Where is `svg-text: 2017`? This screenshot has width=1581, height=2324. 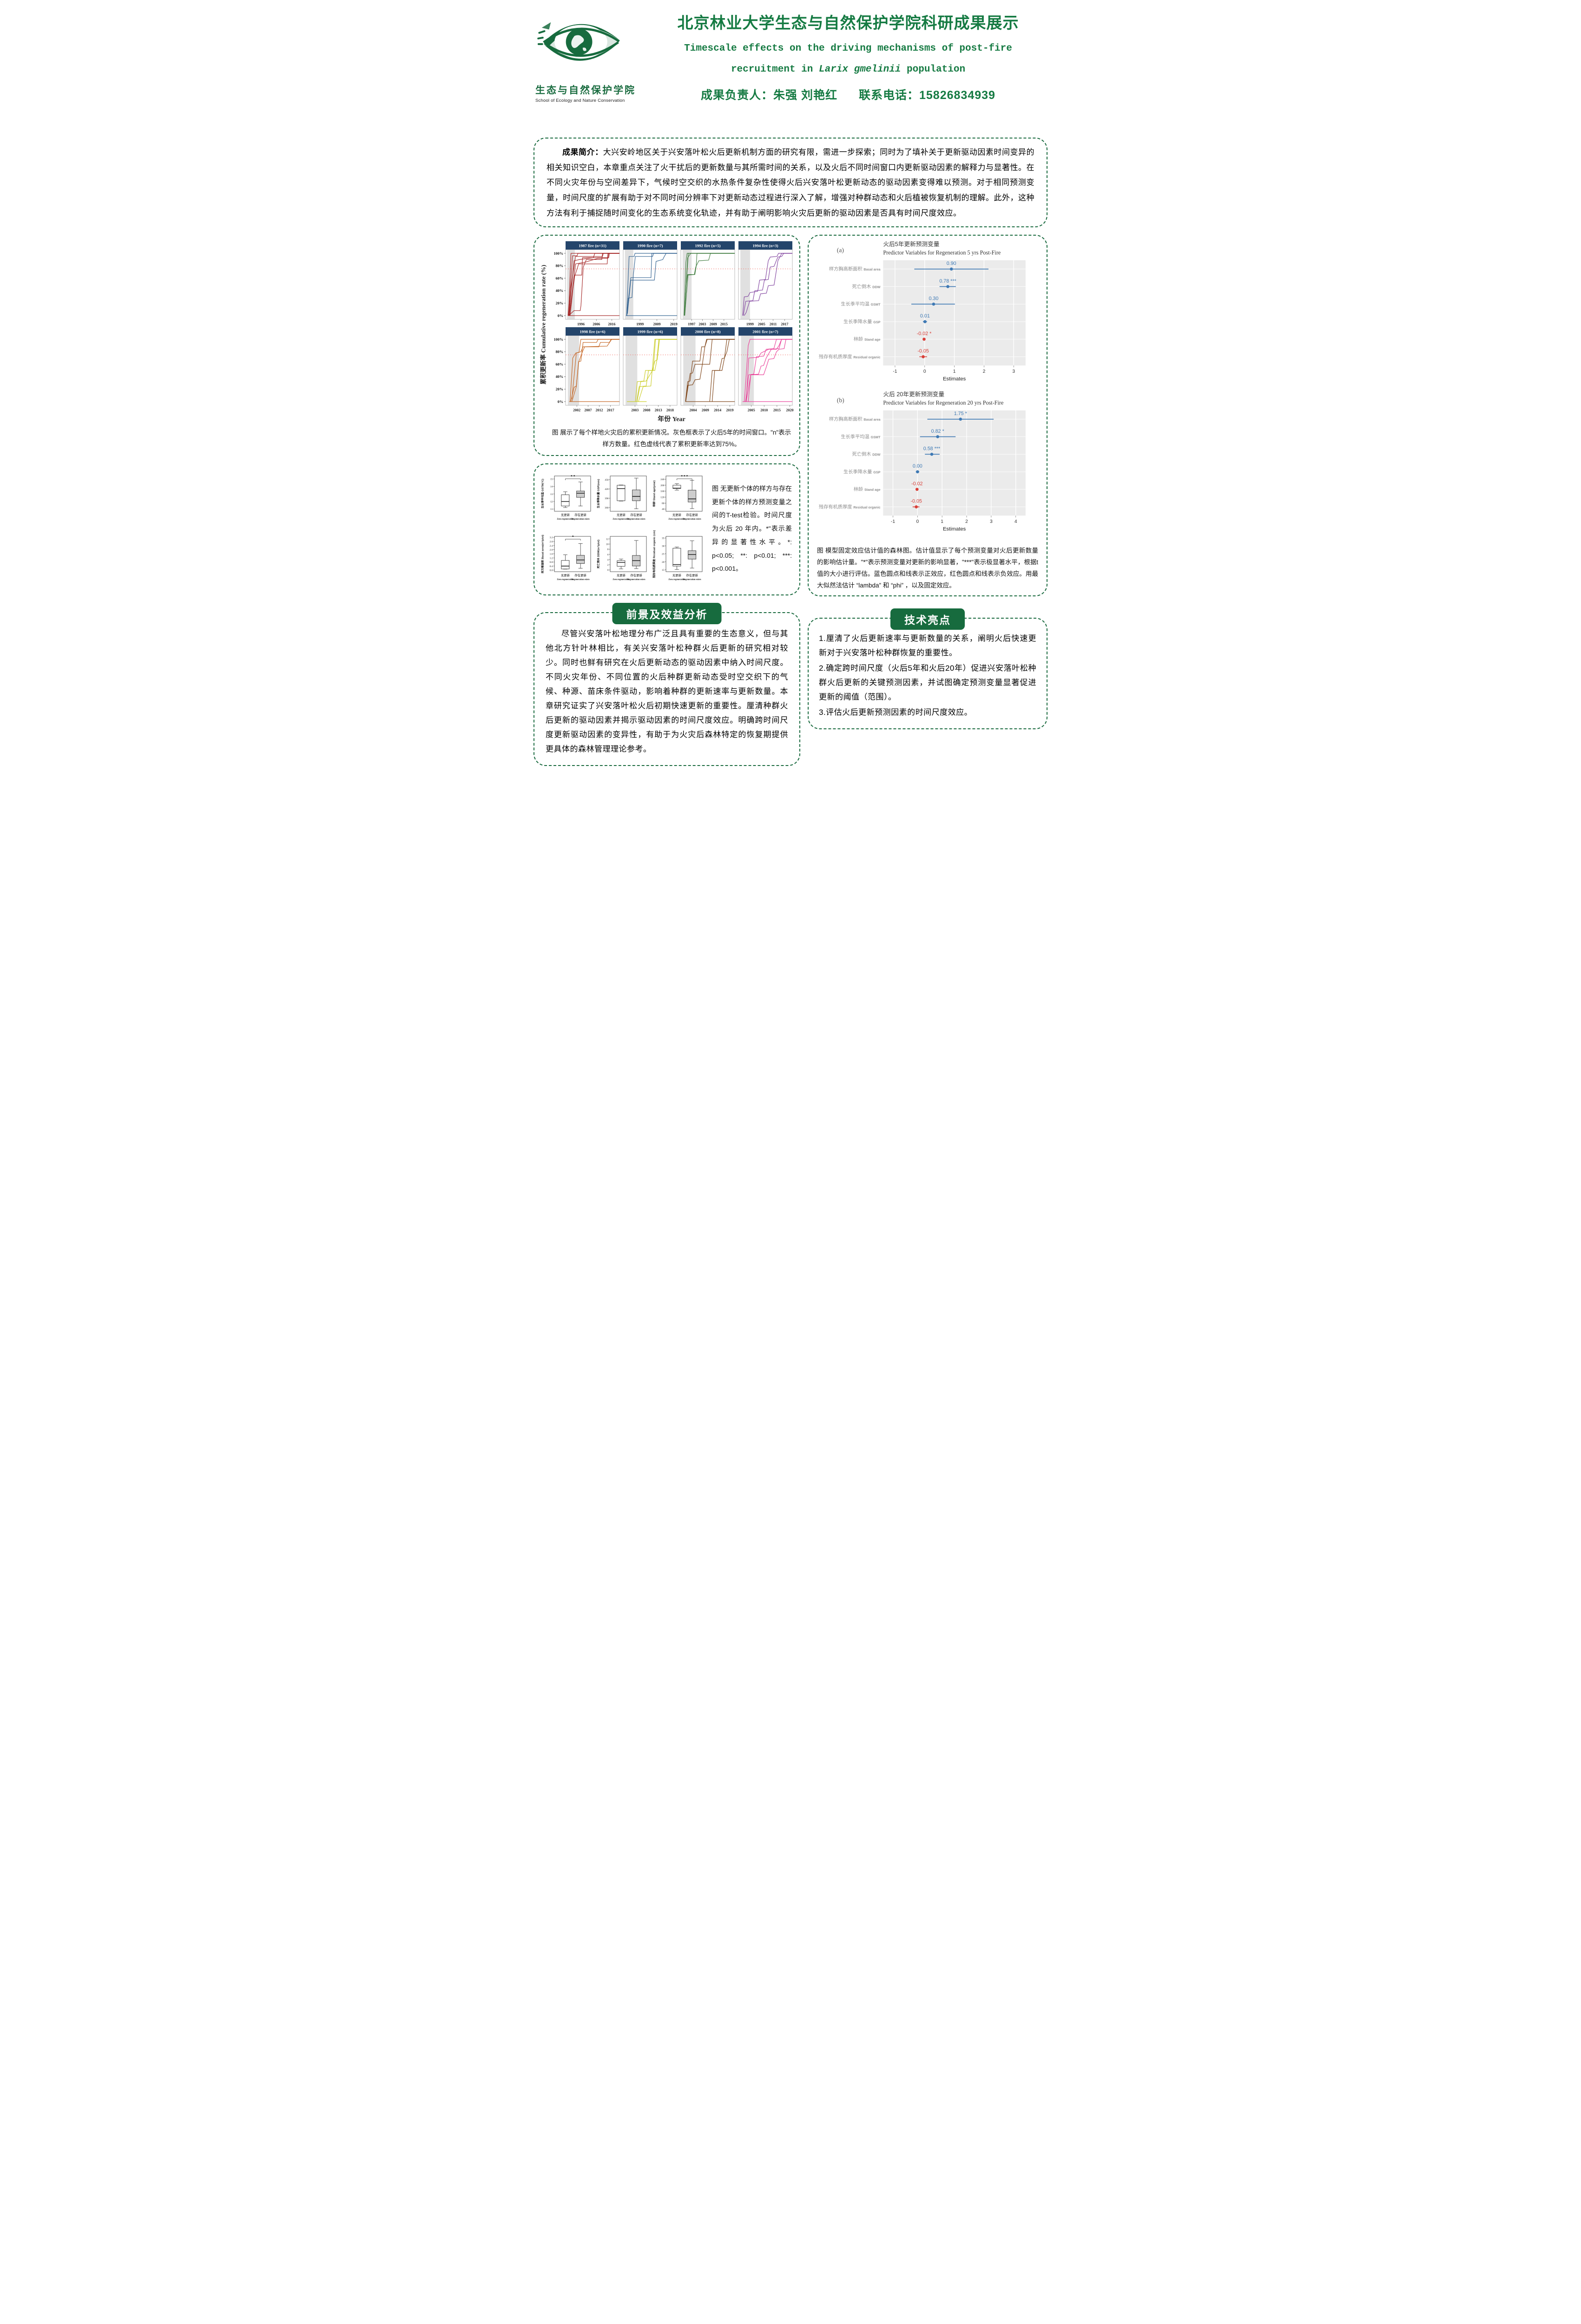 svg-text: 2017 is located at coordinates (785, 324).